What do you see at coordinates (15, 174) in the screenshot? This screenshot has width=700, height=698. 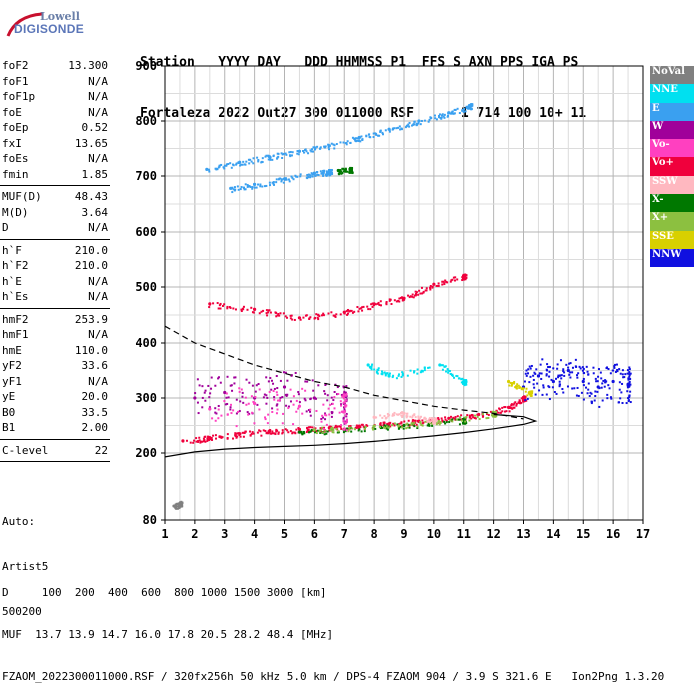 I see `param-name: fmin` at bounding box center [15, 174].